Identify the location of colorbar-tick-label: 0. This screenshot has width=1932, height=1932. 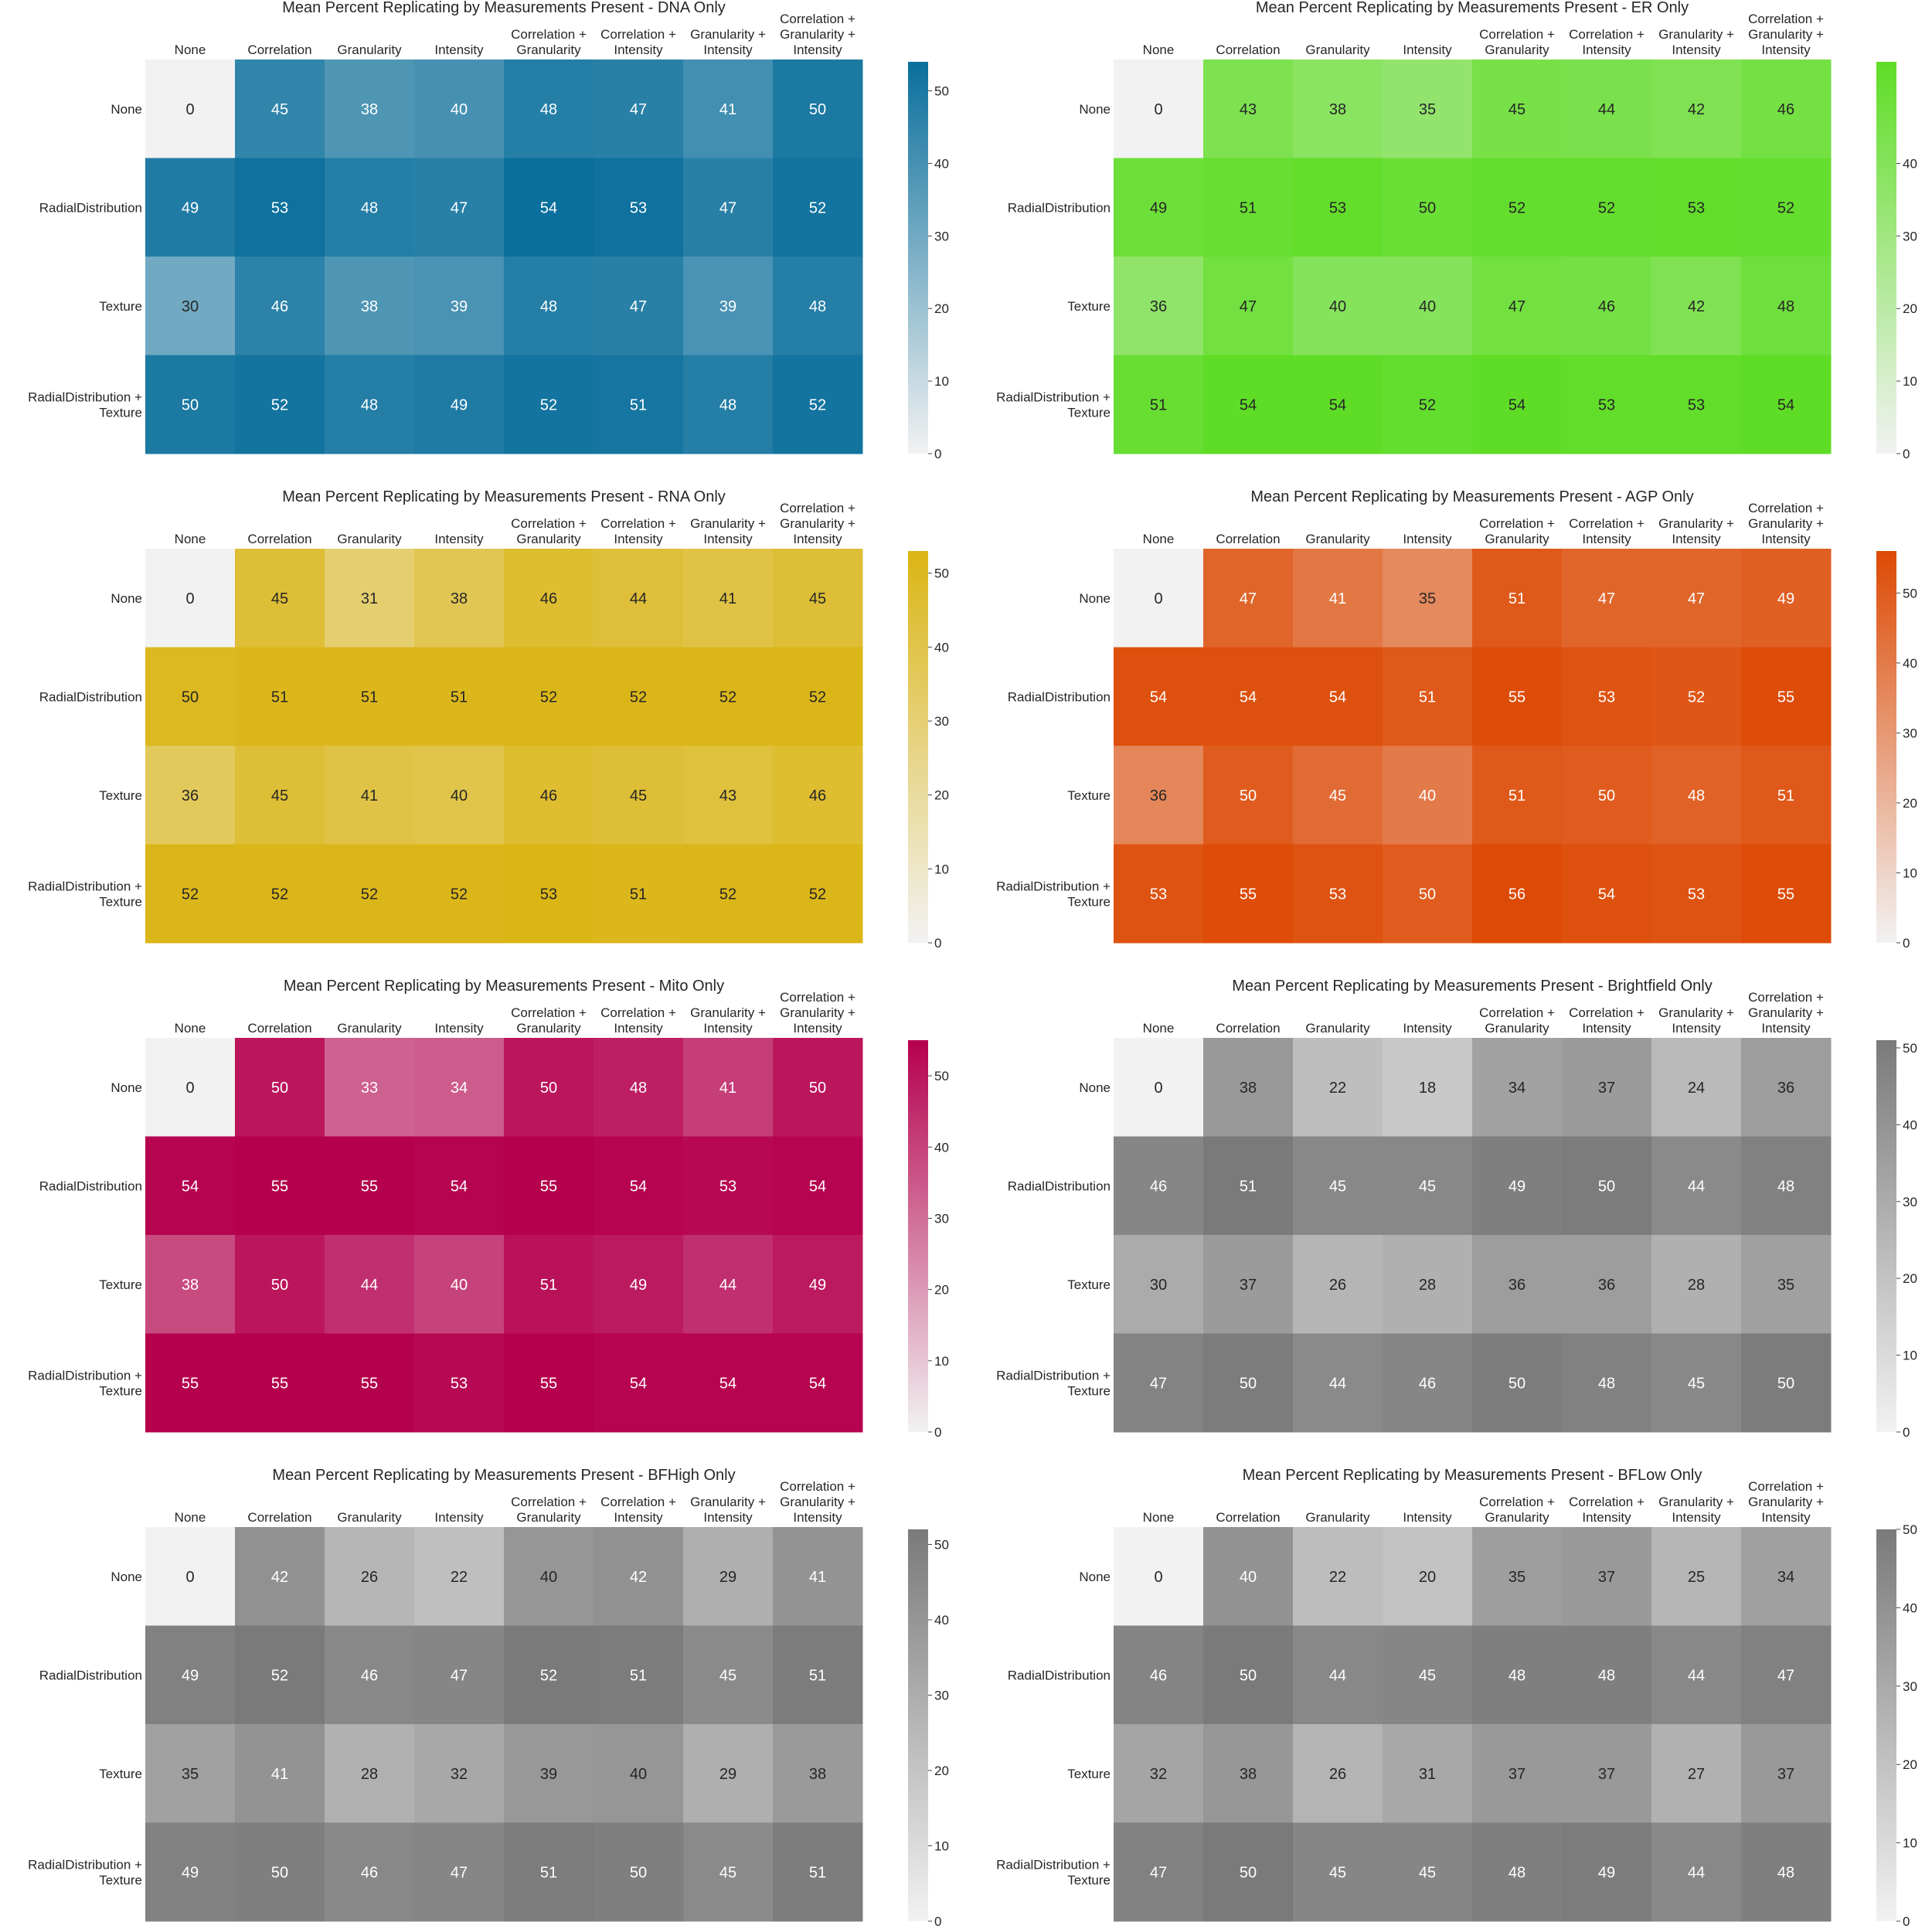
(1907, 454).